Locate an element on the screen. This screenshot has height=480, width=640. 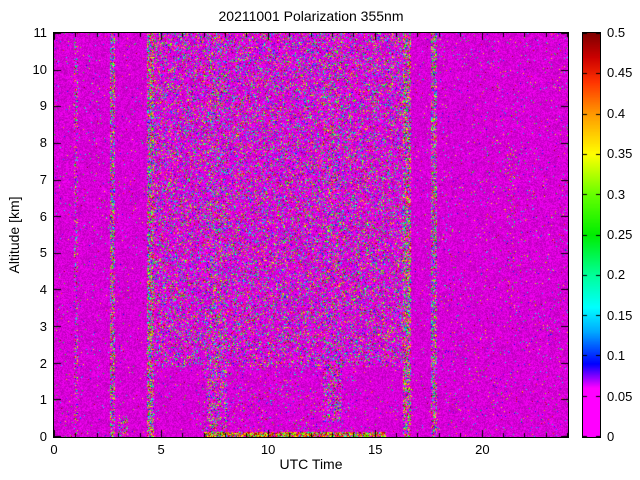
colorbar-tick-label: 0.1 is located at coordinates (616, 356).